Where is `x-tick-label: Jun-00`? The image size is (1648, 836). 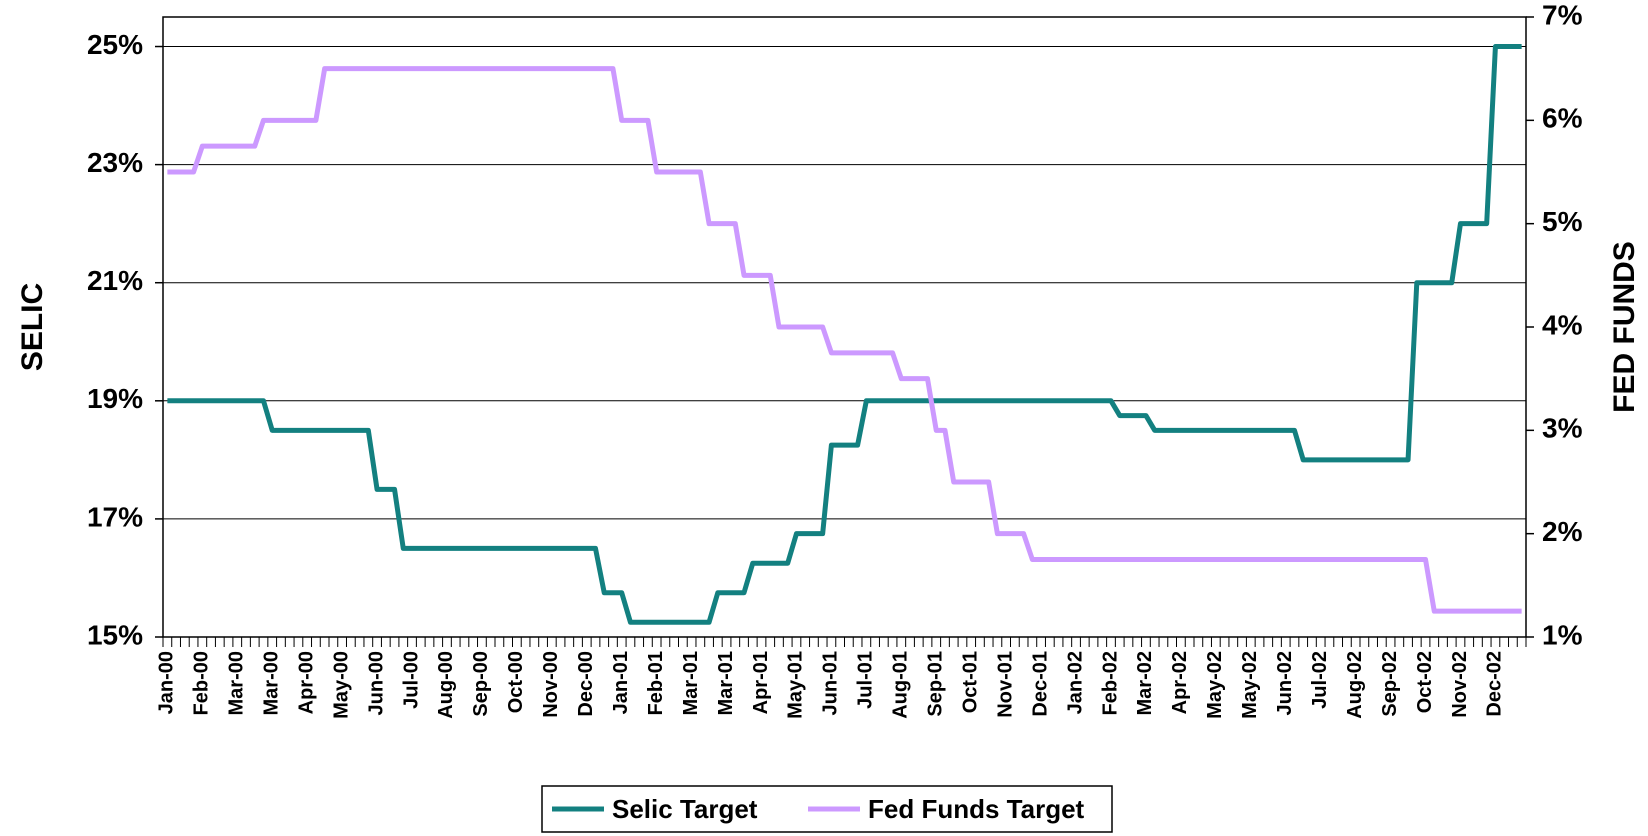 x-tick-label: Jun-00 is located at coordinates (376, 683).